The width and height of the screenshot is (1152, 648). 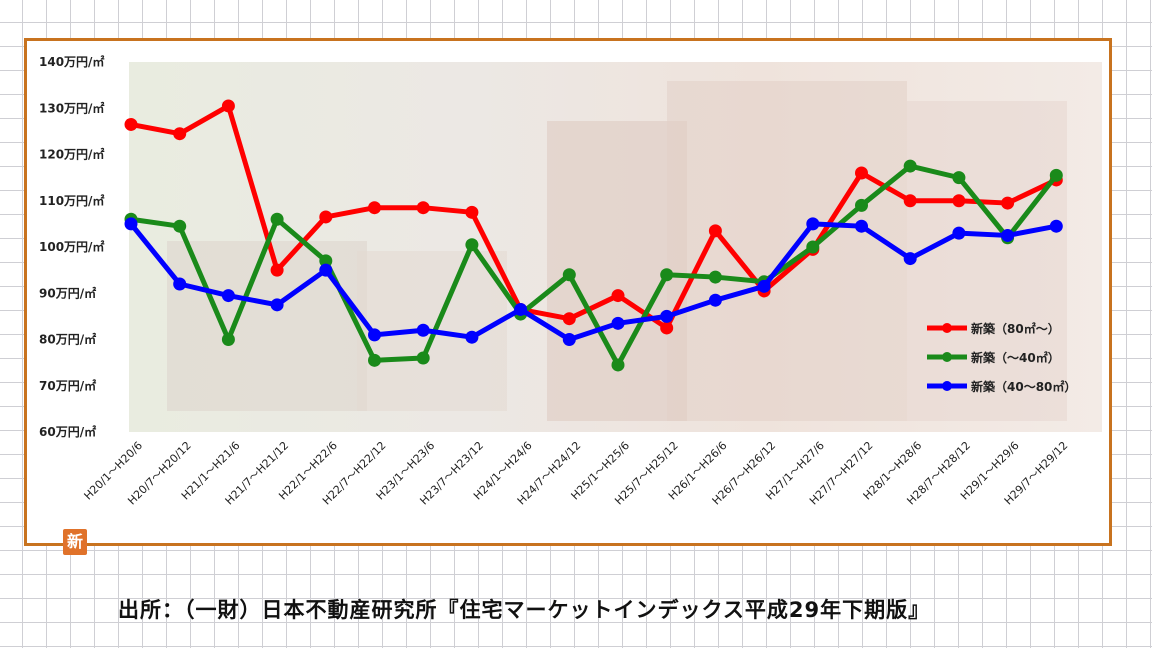 I want to click on legend-label: 新築（40～80㎡）, so click(x=1023, y=386).